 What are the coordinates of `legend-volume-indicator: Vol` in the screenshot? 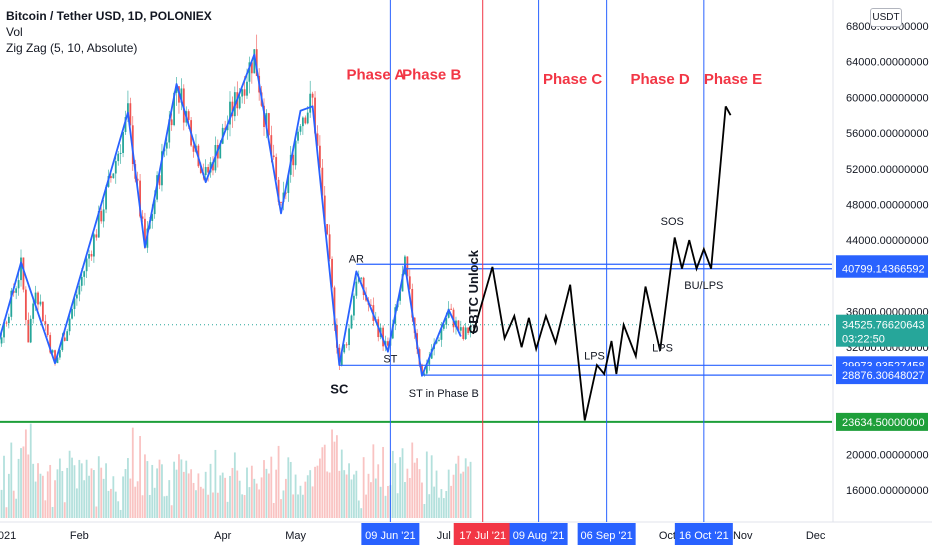 It's located at (14, 32).